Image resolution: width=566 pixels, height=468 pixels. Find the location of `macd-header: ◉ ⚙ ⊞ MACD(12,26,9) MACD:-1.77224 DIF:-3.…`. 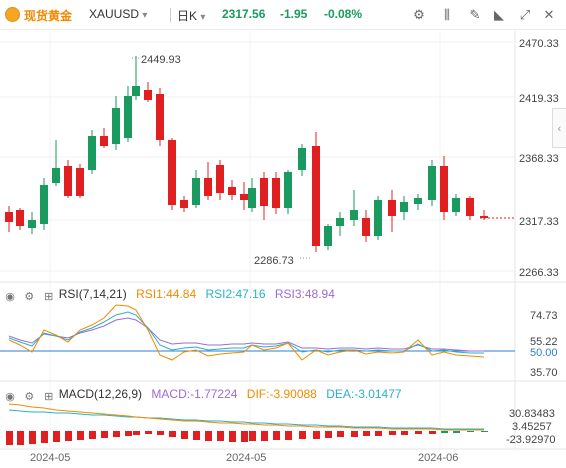

macd-header: ◉ ⚙ ⊞ MACD(12,26,9) MACD:-1.77224 DIF:-3.… is located at coordinates (203, 395).